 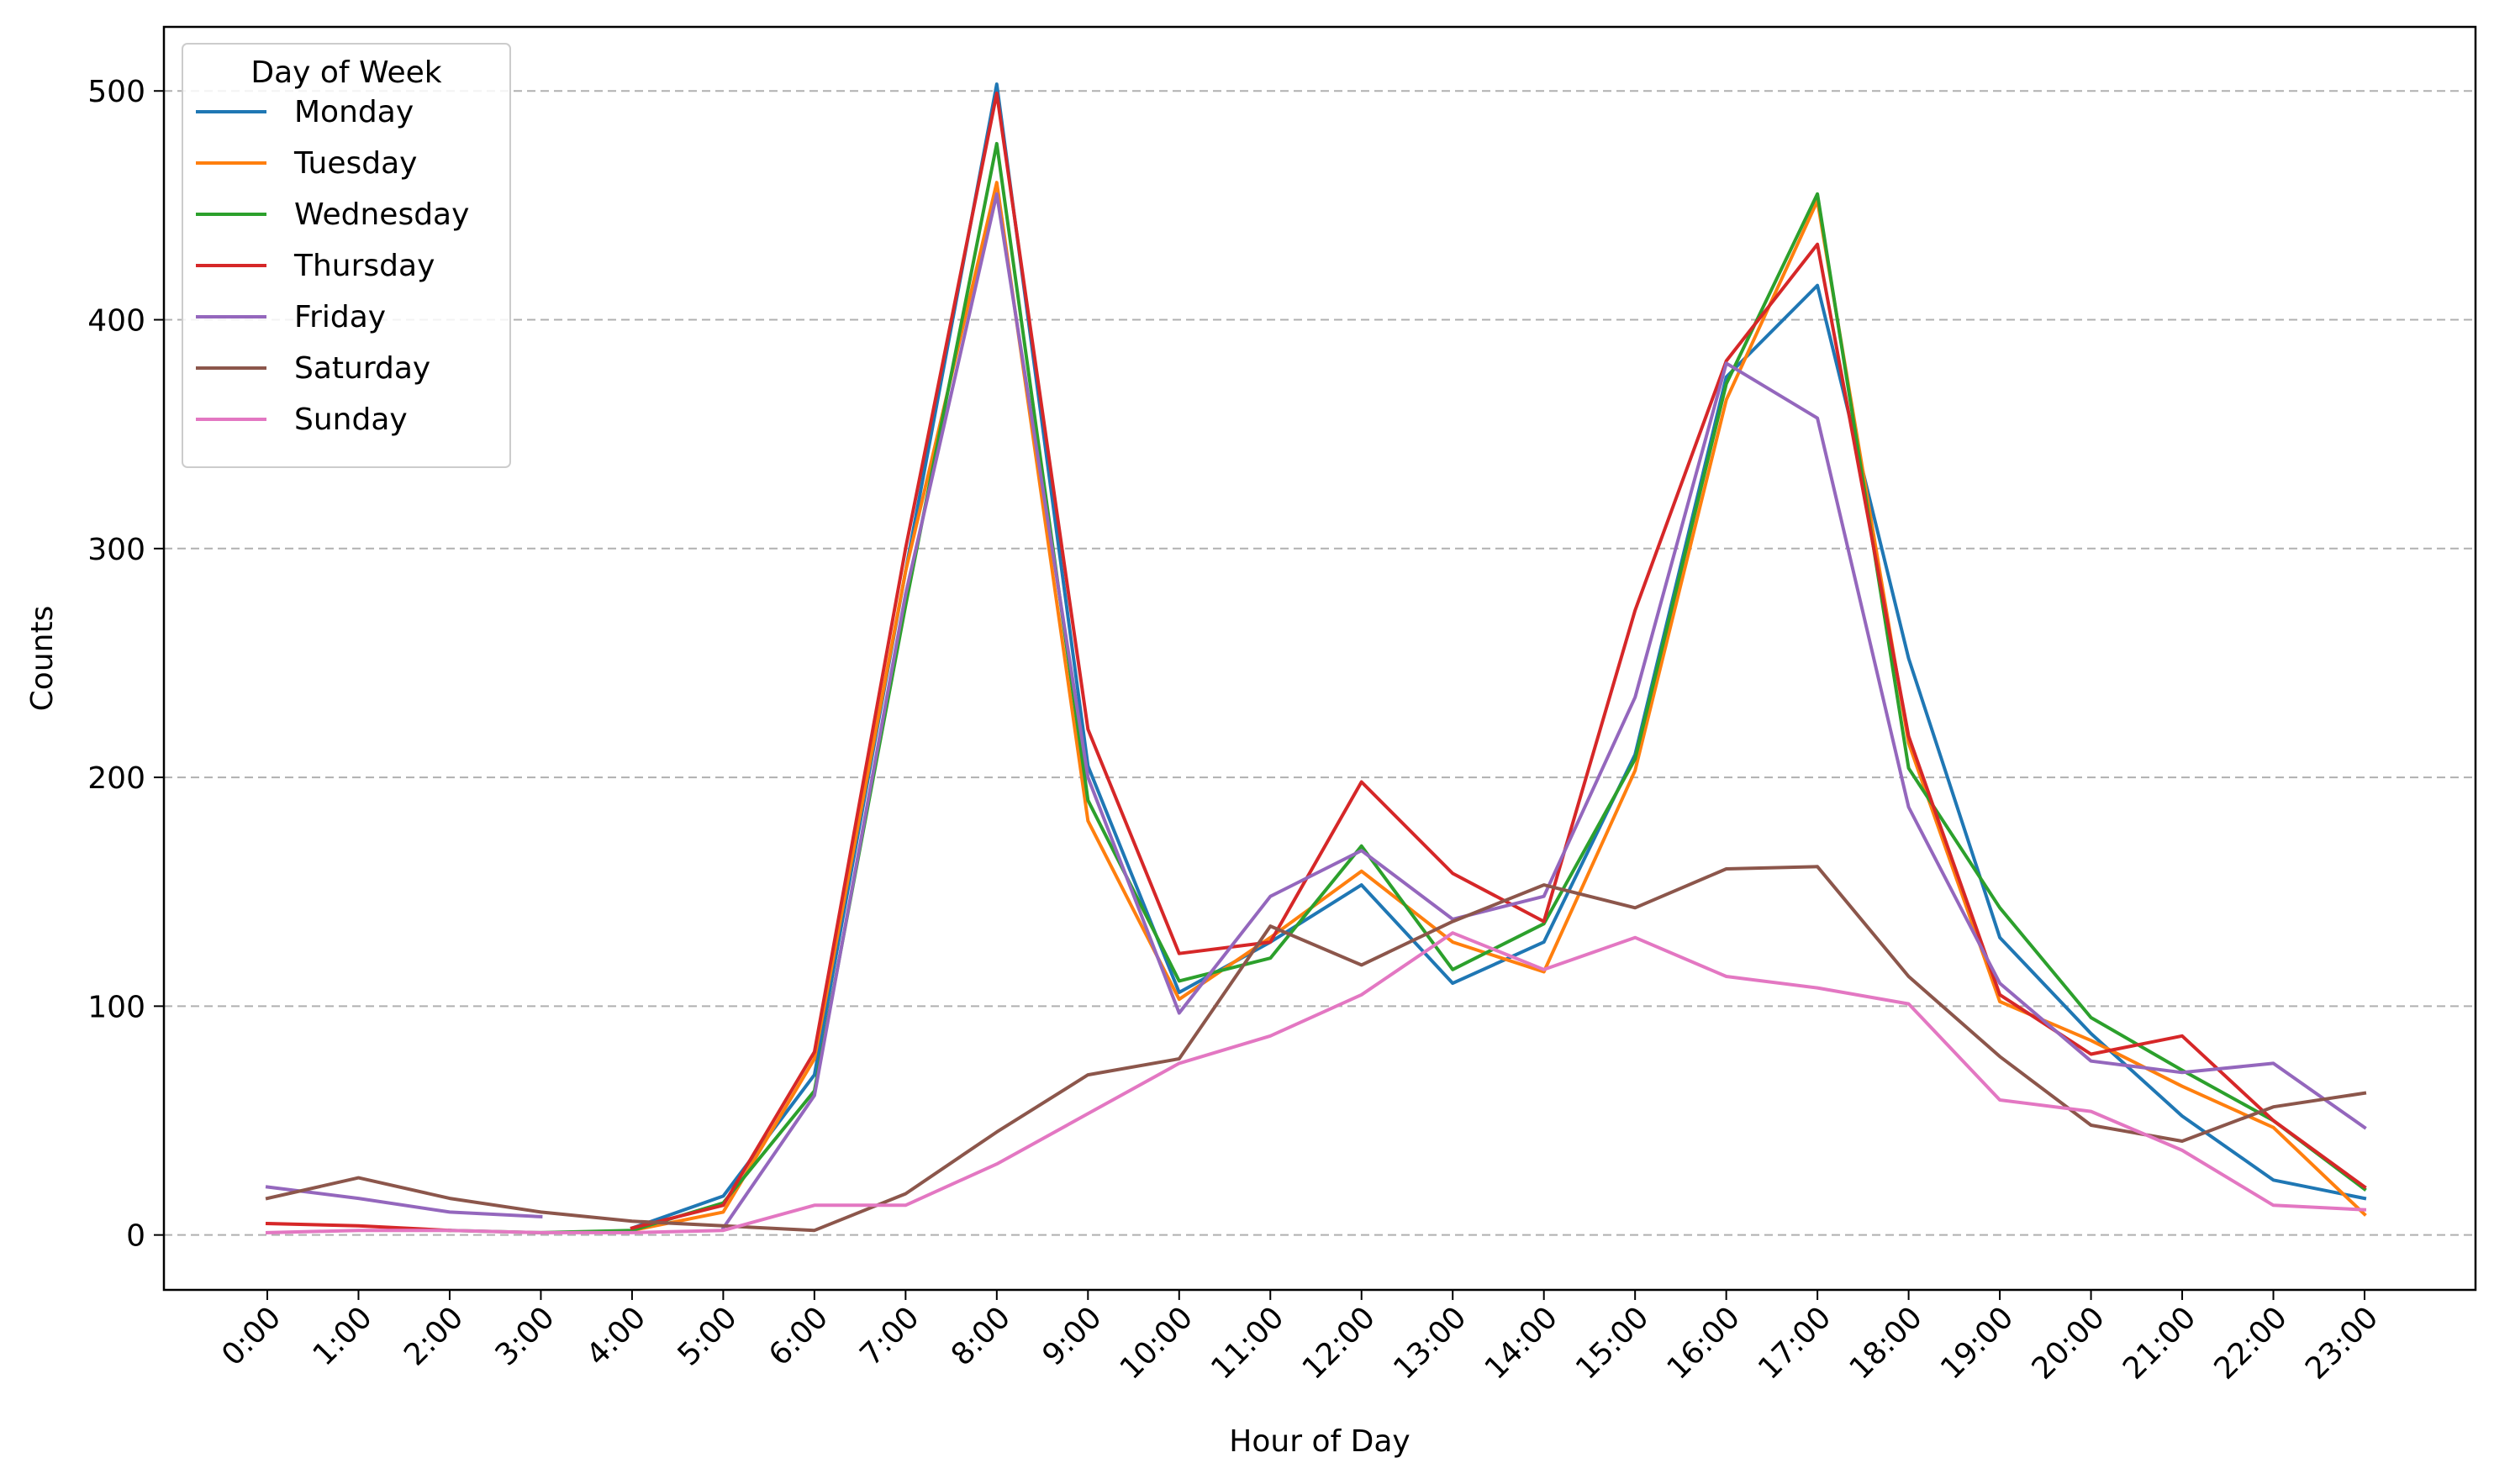 What do you see at coordinates (1247, 1343) in the screenshot?
I see `x-tick-label: 11:00` at bounding box center [1247, 1343].